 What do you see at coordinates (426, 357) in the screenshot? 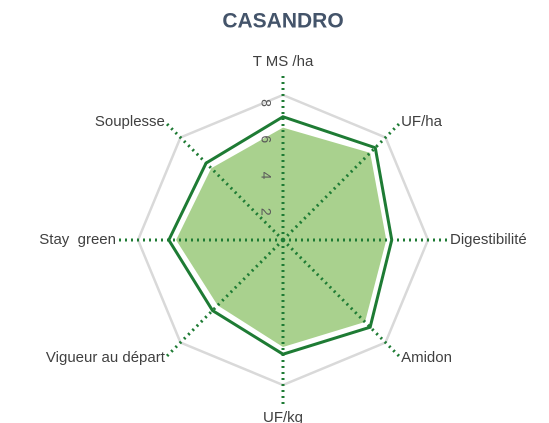
I see `category-label: Amidon` at bounding box center [426, 357].